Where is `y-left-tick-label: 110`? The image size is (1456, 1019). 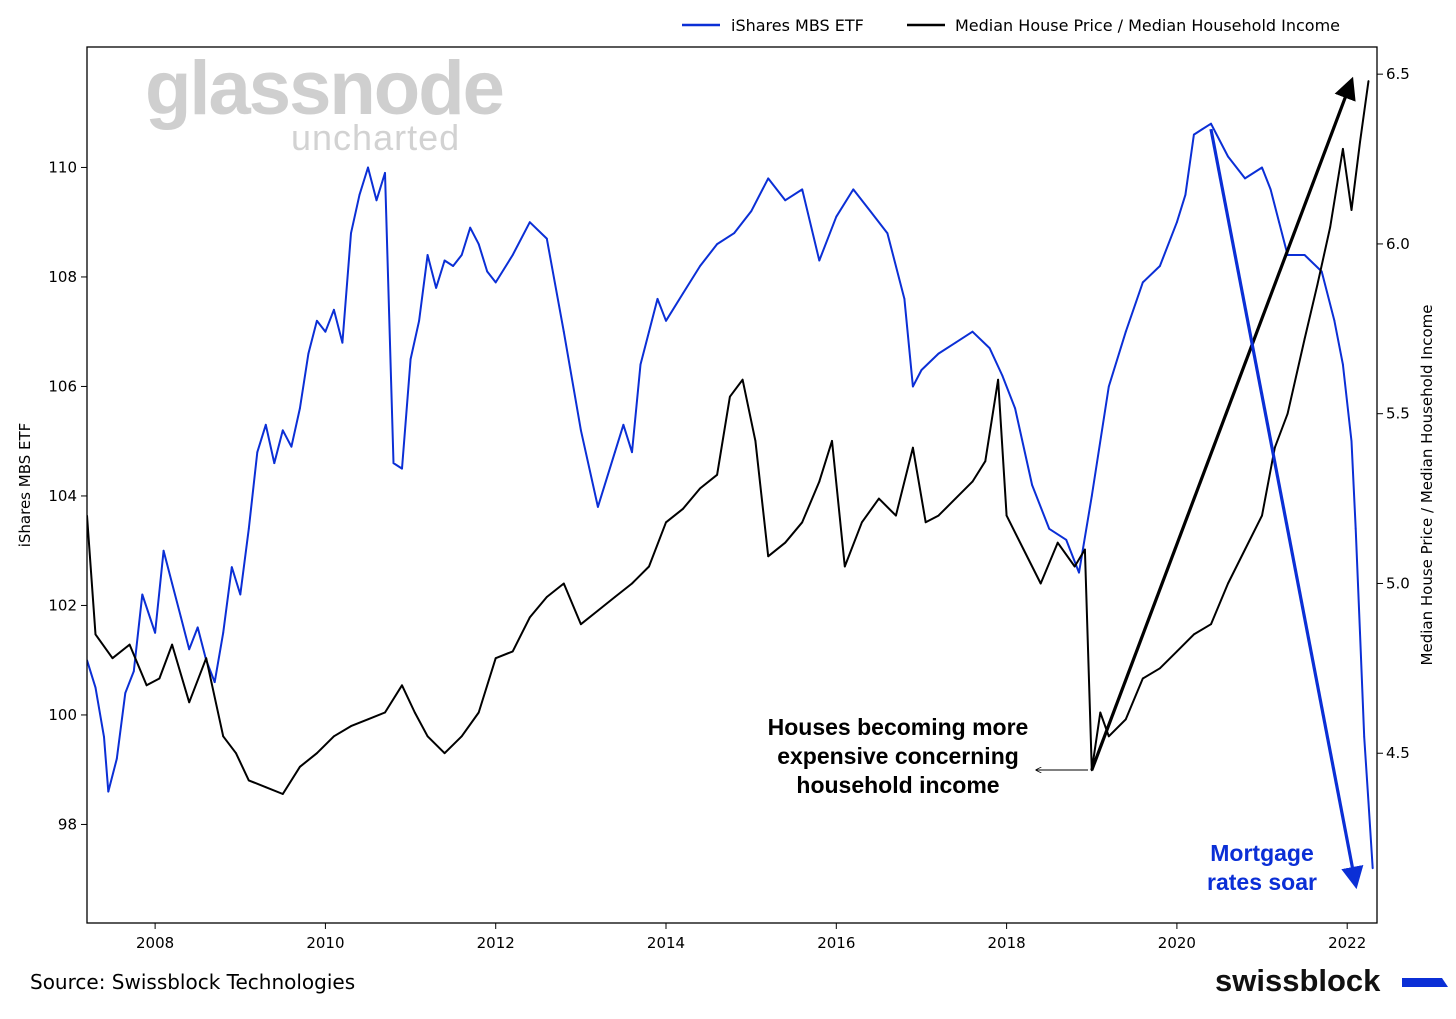
y-left-tick-label: 110 is located at coordinates (62, 167).